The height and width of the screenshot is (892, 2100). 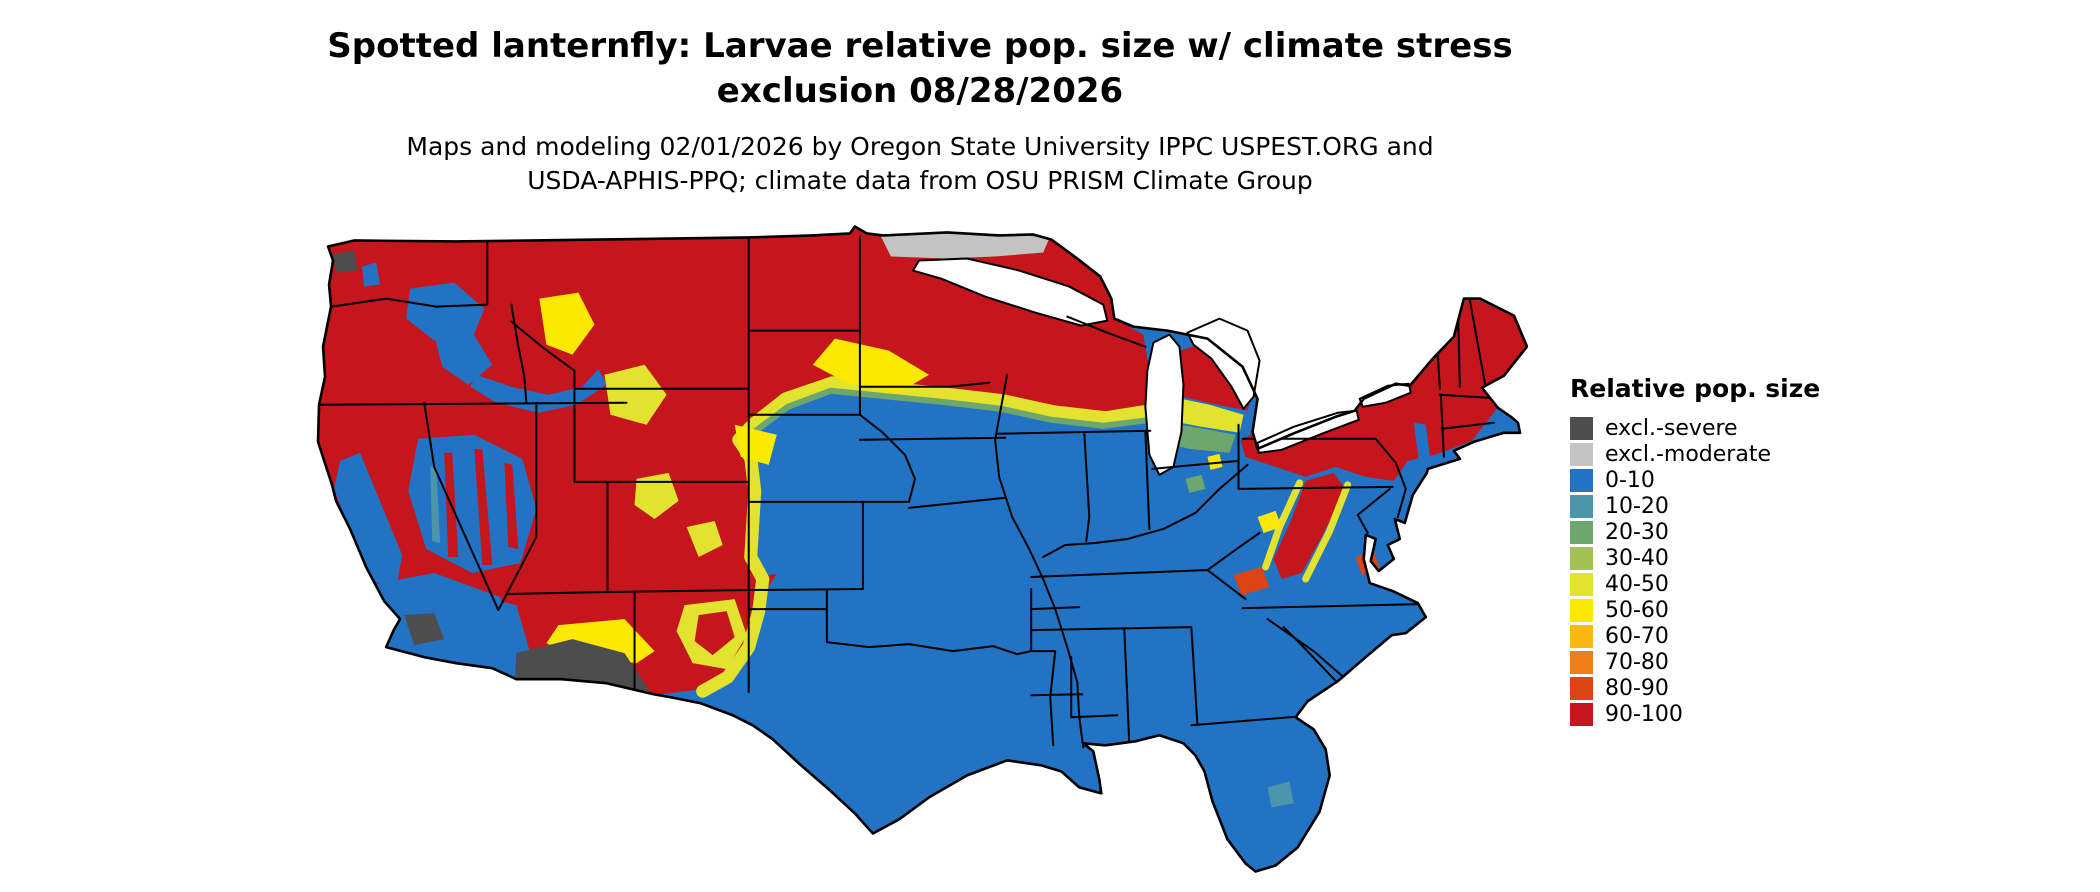 I want to click on legend-item: 20-30, so click(x=1695, y=532).